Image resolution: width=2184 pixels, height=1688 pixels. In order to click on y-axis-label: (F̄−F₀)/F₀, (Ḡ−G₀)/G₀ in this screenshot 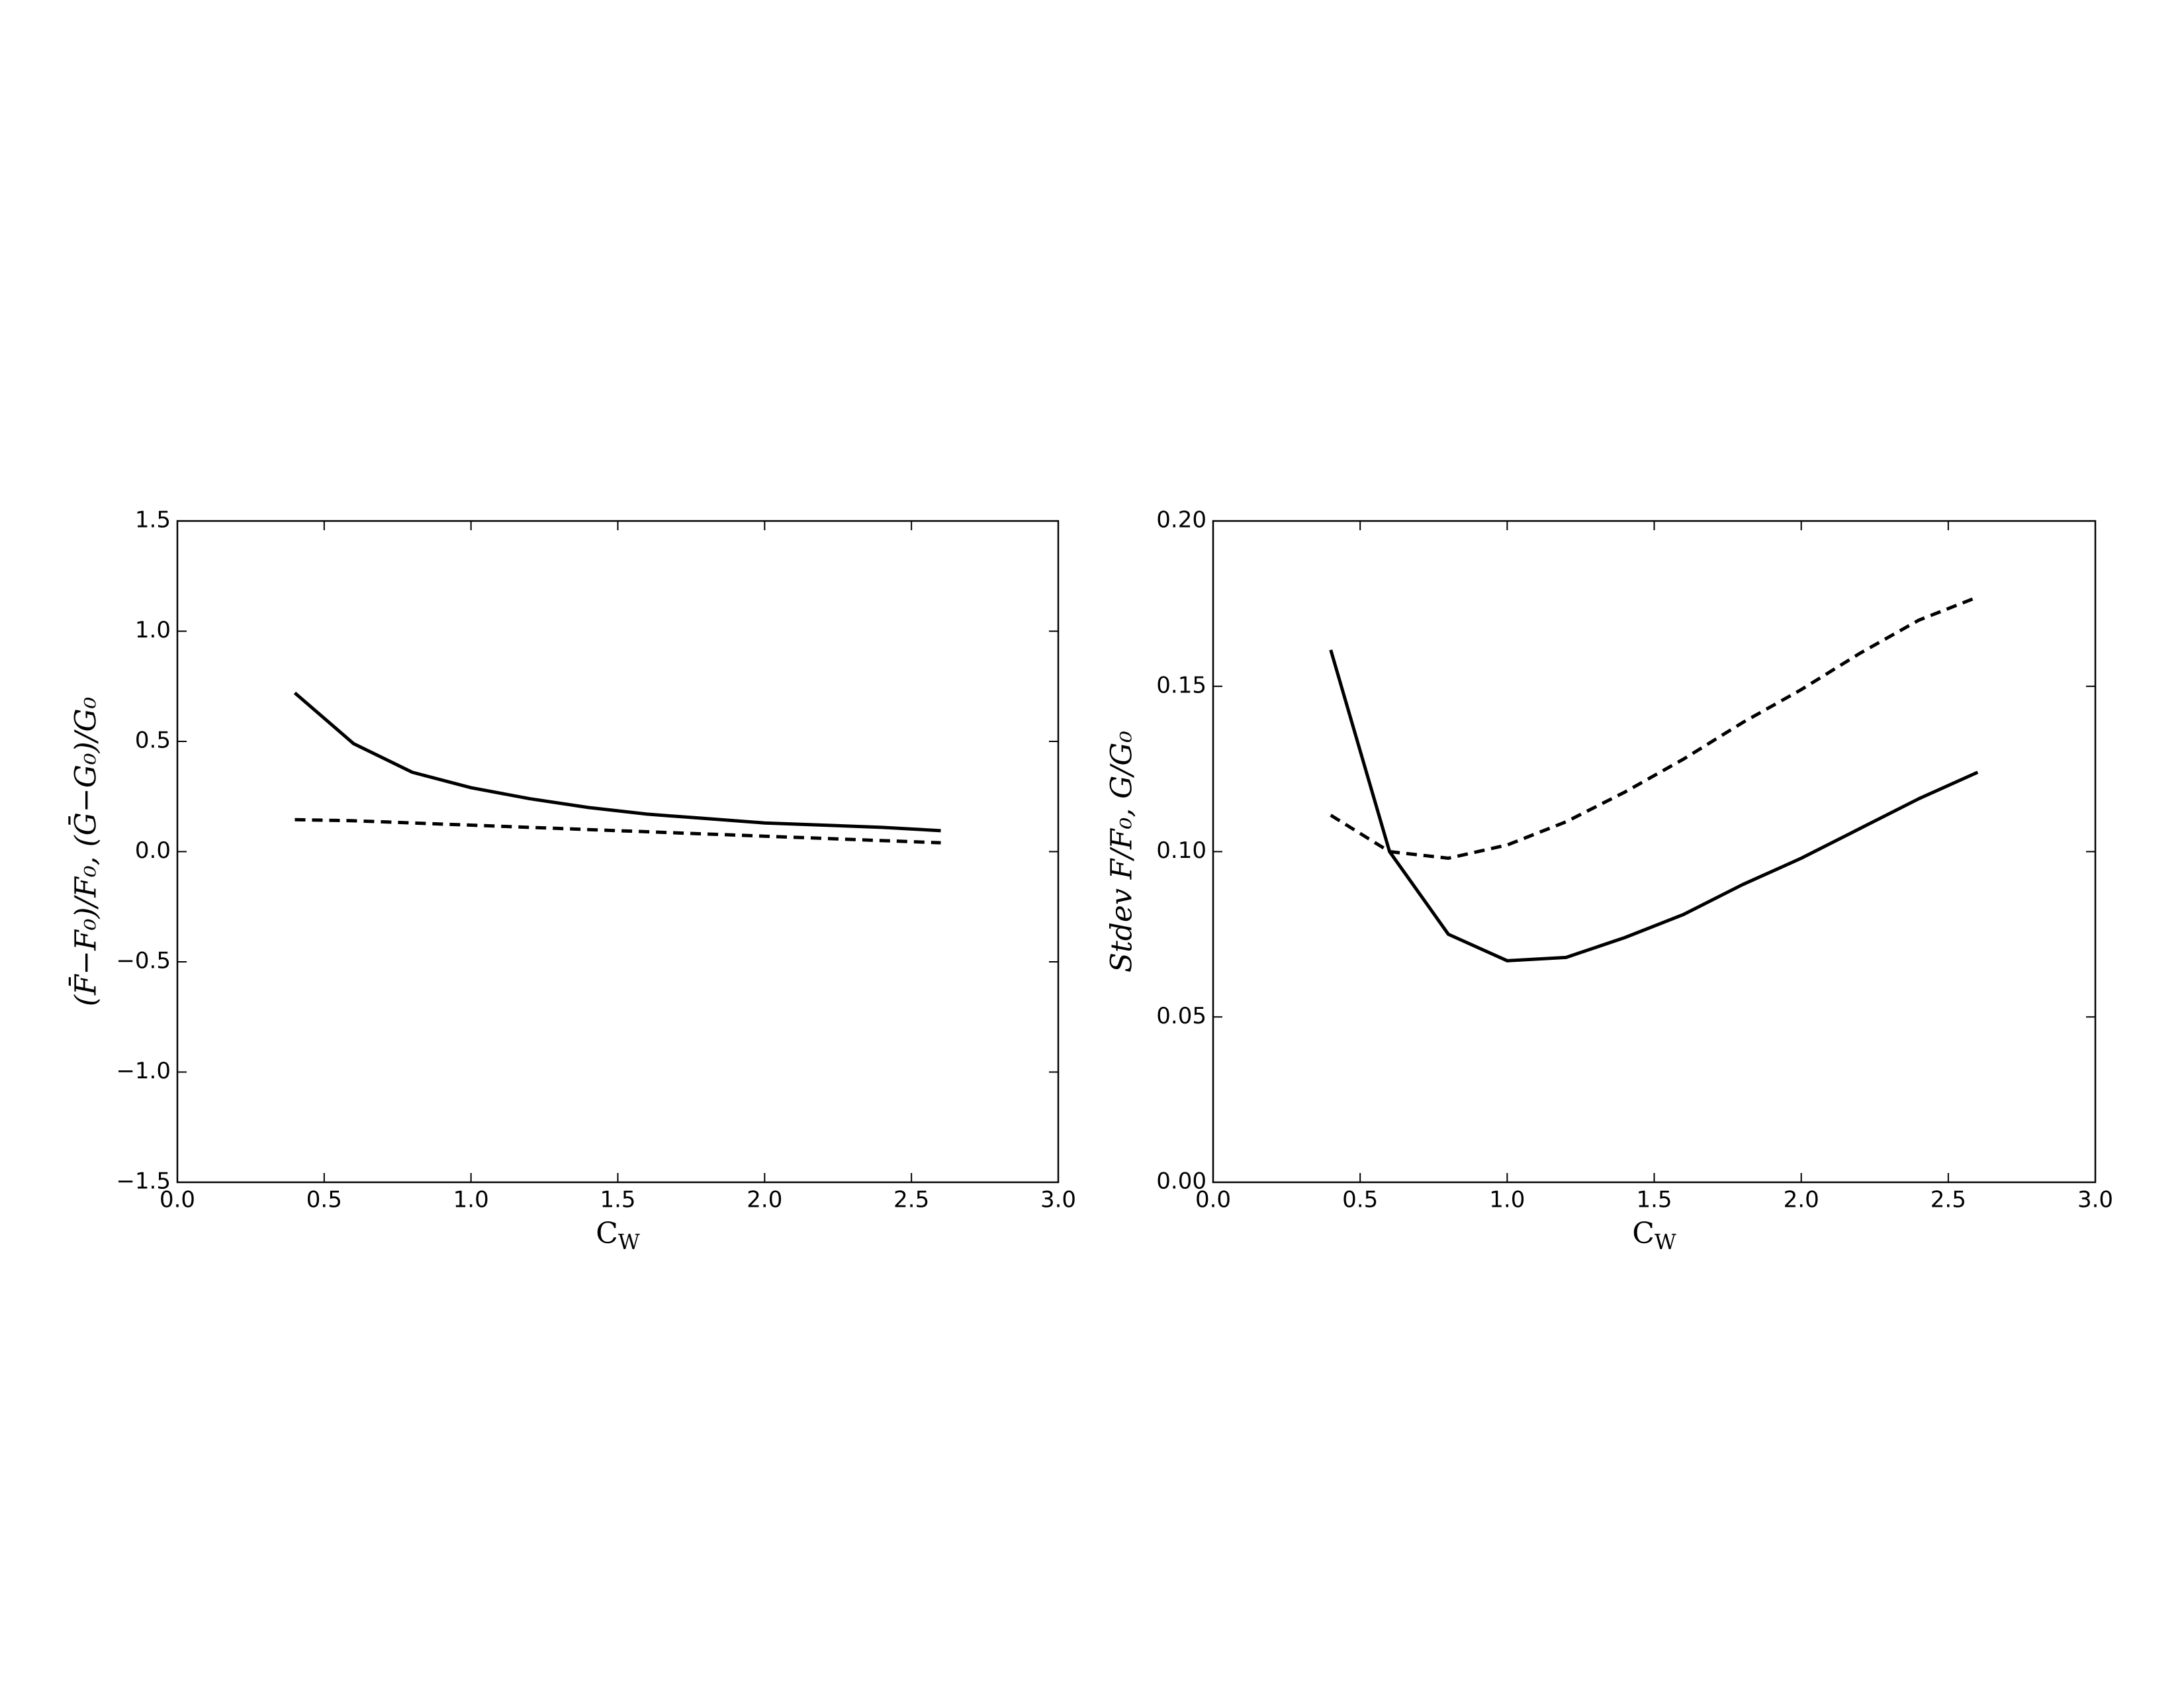, I will do `click(85, 851)`.